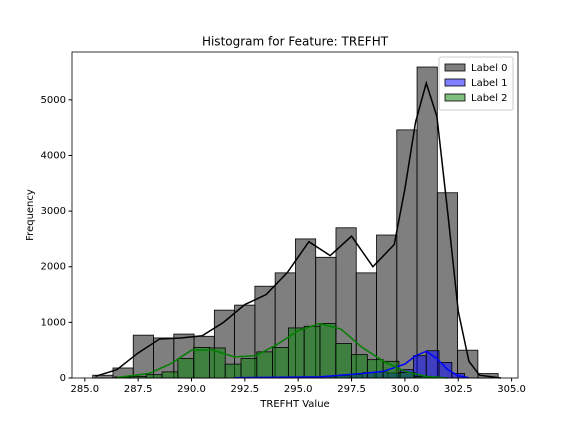  I want to click on y-tick-label: 4000, so click(53, 155).